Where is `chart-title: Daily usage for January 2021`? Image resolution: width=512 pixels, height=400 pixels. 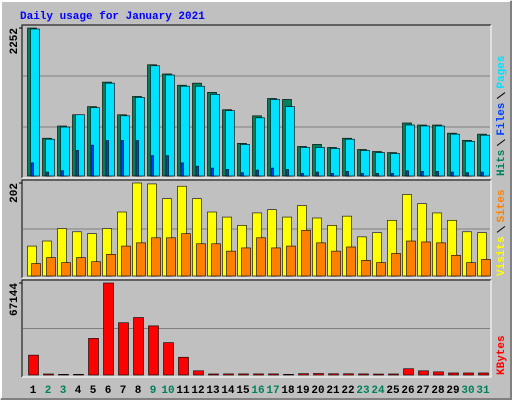
chart-title: Daily usage for January 2021 is located at coordinates (112, 17).